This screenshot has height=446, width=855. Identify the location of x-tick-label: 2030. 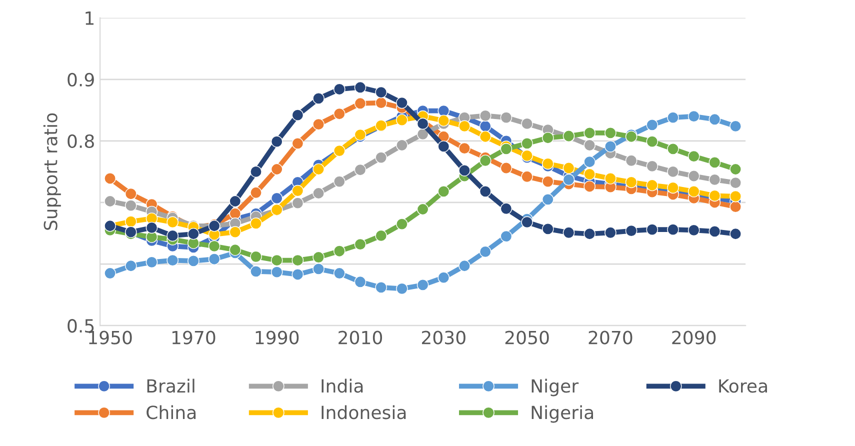
(444, 337).